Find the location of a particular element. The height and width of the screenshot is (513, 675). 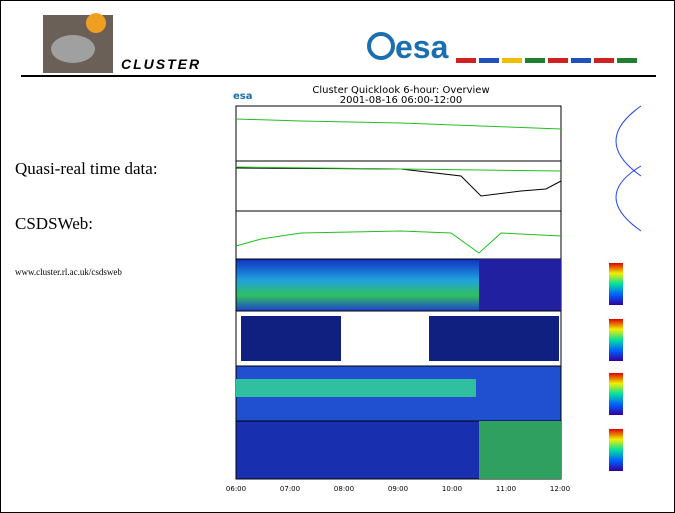

x-label: 09:00 is located at coordinates (398, 489).